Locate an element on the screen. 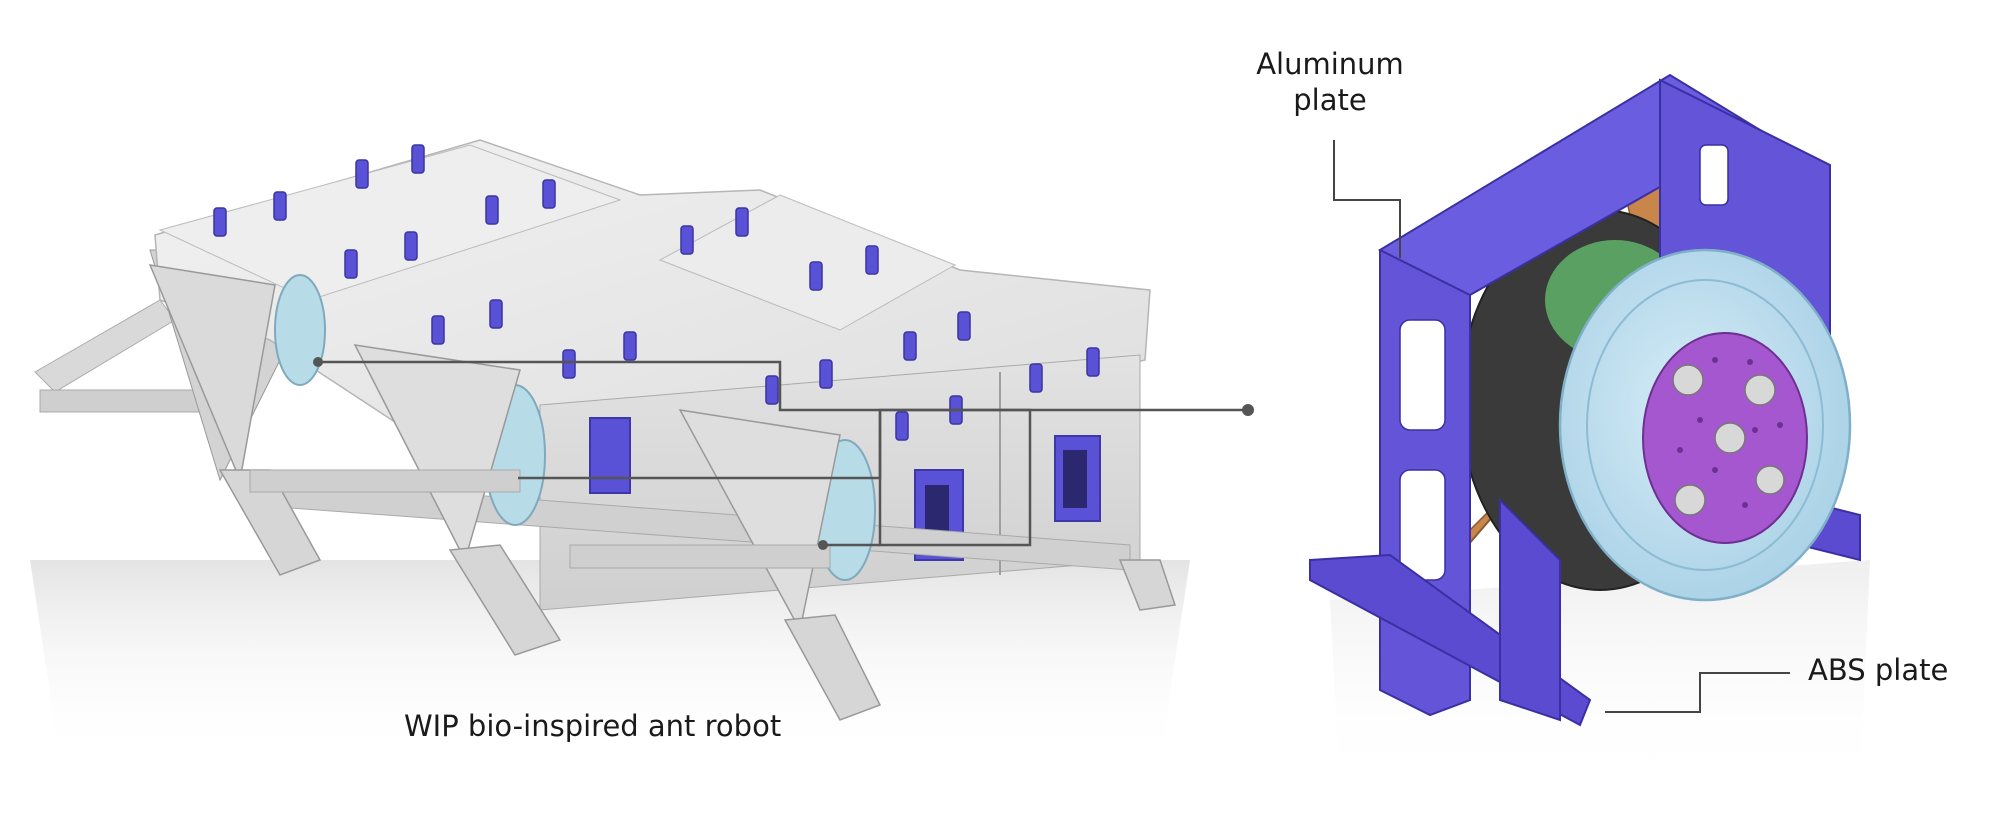 The image size is (2007, 815). aluminum-leader-line is located at coordinates (1367, 199).